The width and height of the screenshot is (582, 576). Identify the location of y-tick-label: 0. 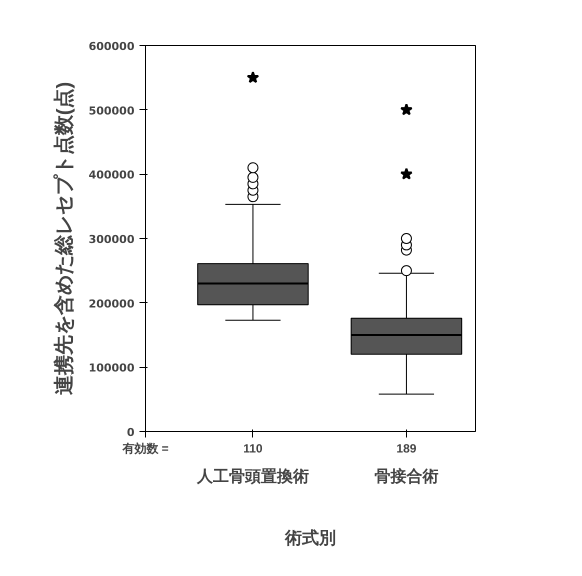
(130, 432).